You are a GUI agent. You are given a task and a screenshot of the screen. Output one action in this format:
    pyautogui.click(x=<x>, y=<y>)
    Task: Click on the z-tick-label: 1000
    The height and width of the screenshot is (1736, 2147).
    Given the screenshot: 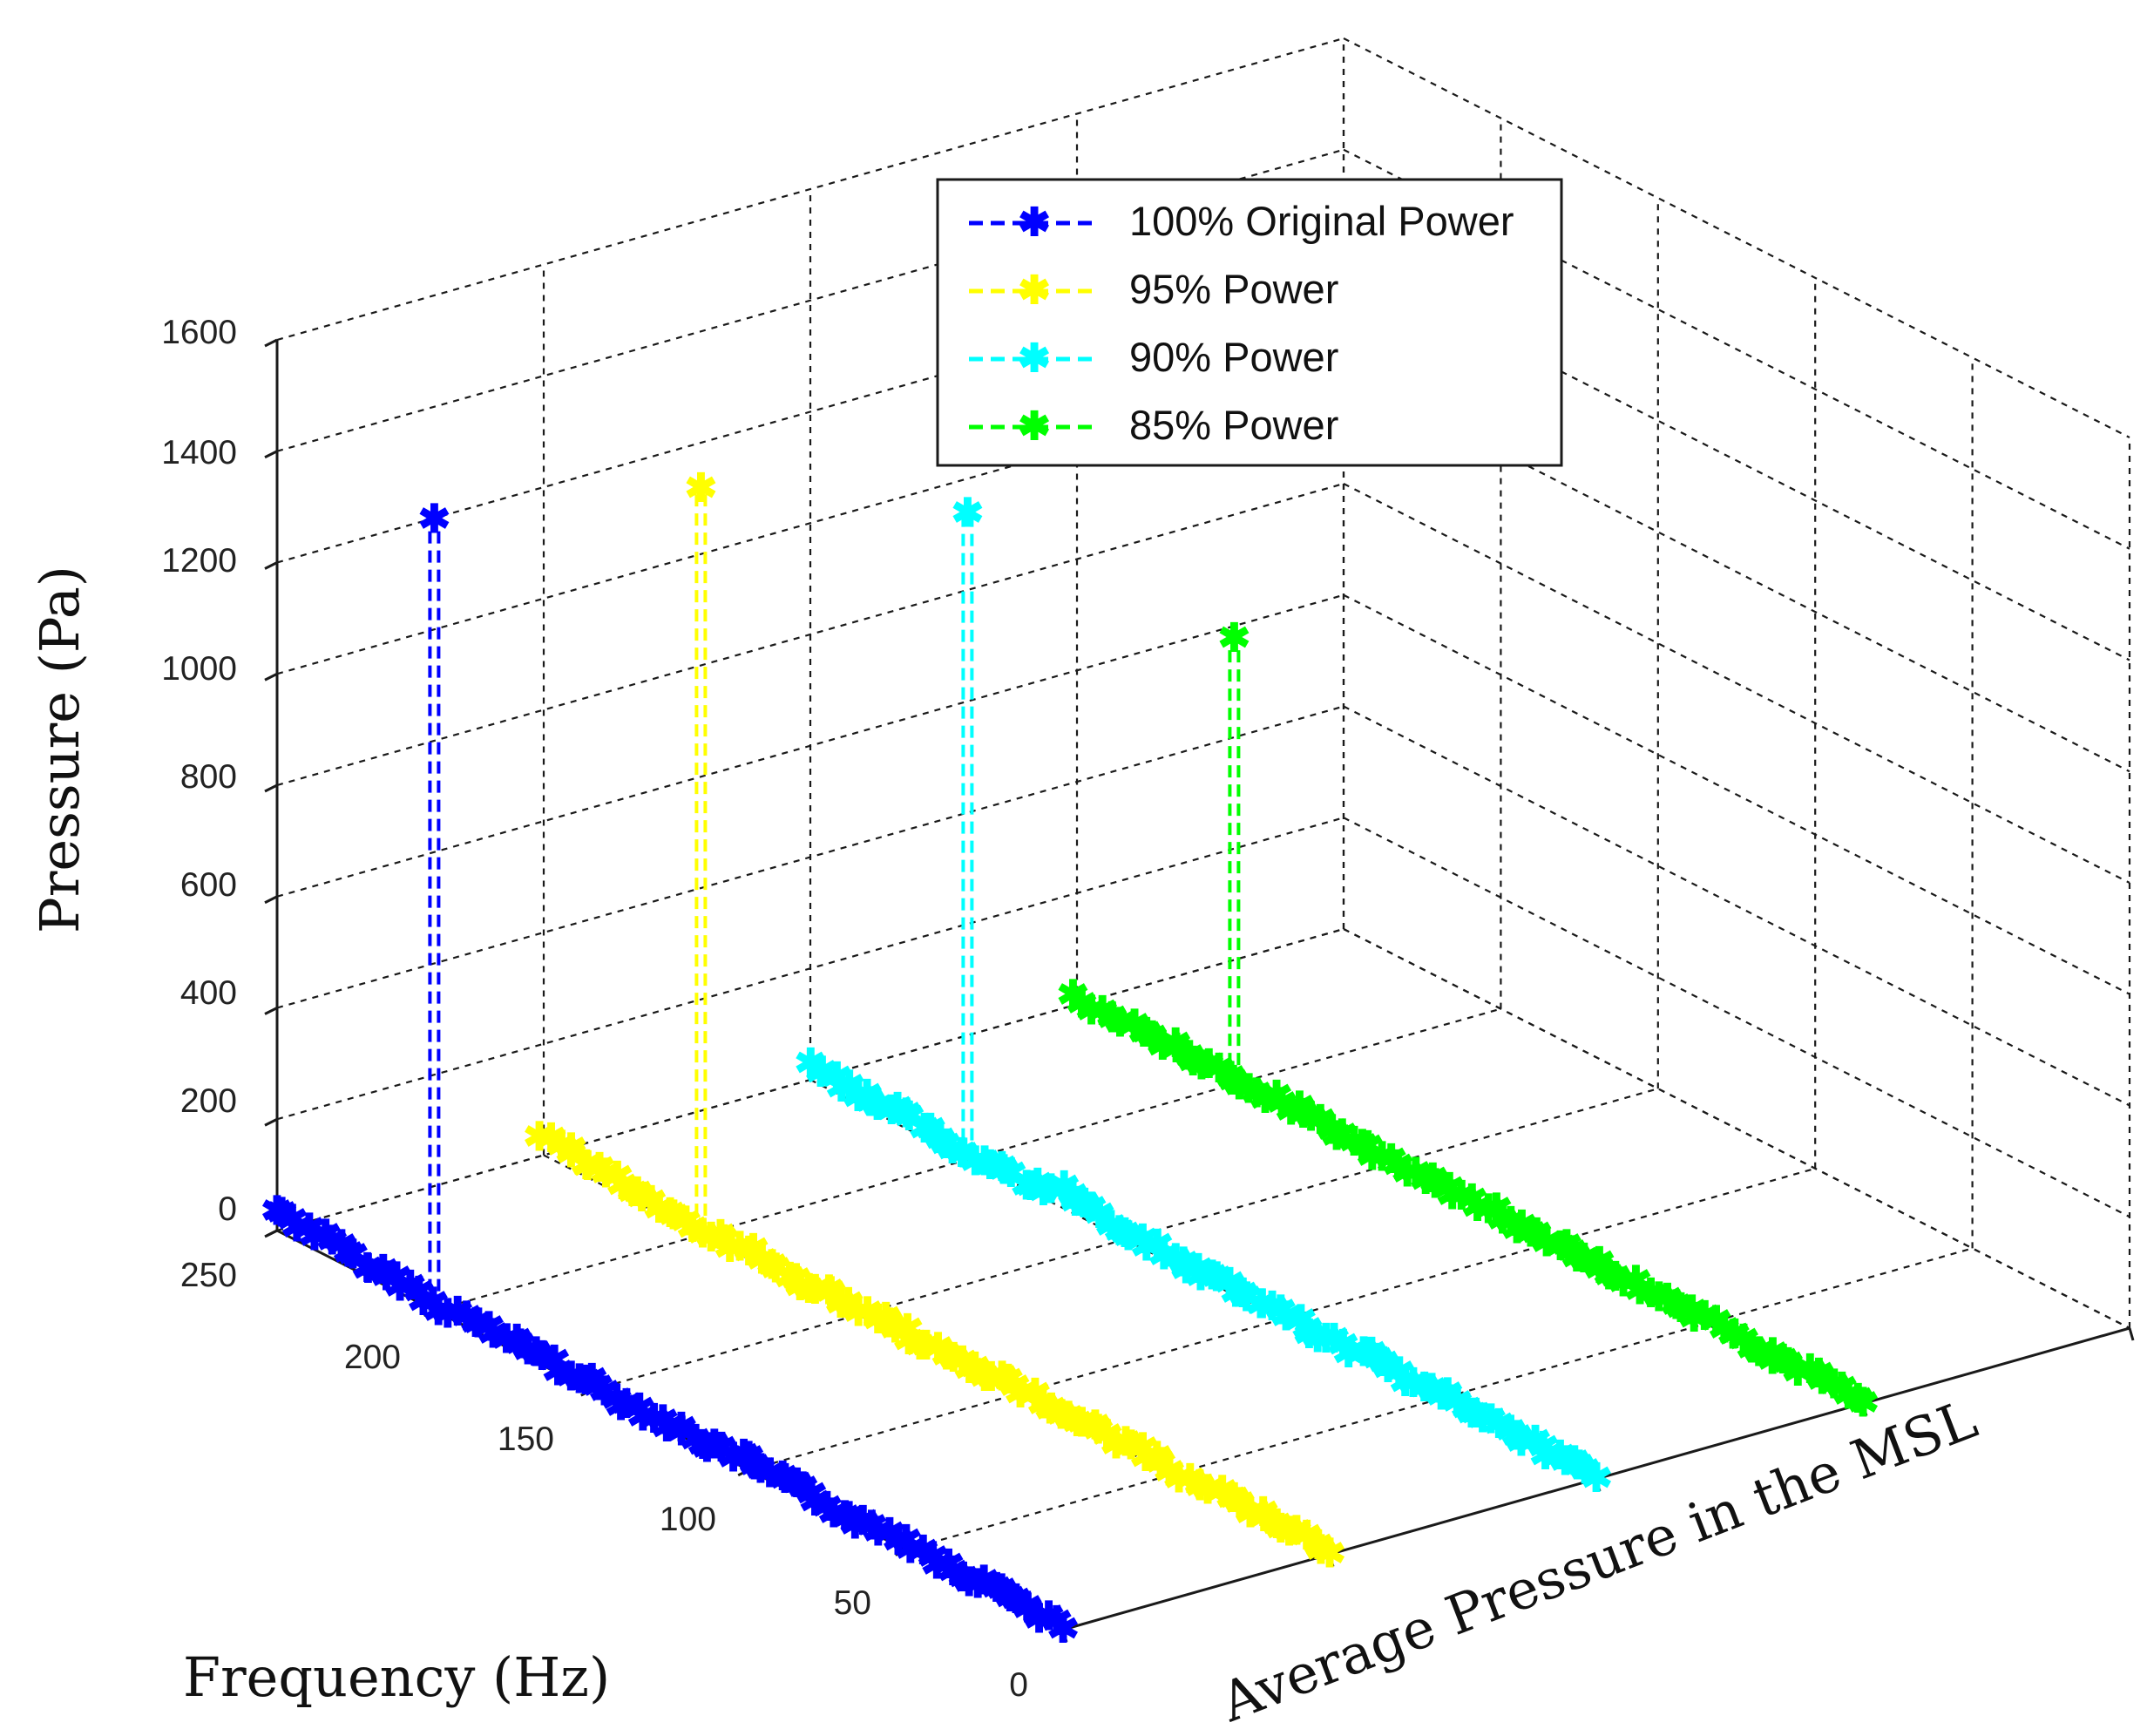 What is the action you would take?
    pyautogui.click(x=199, y=669)
    